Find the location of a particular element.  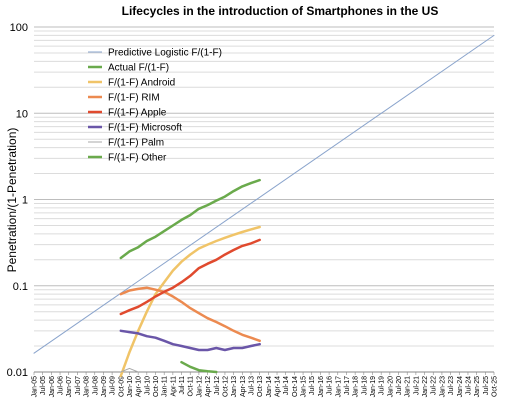

x-tick-label: Jan-23 is located at coordinates (442, 387).